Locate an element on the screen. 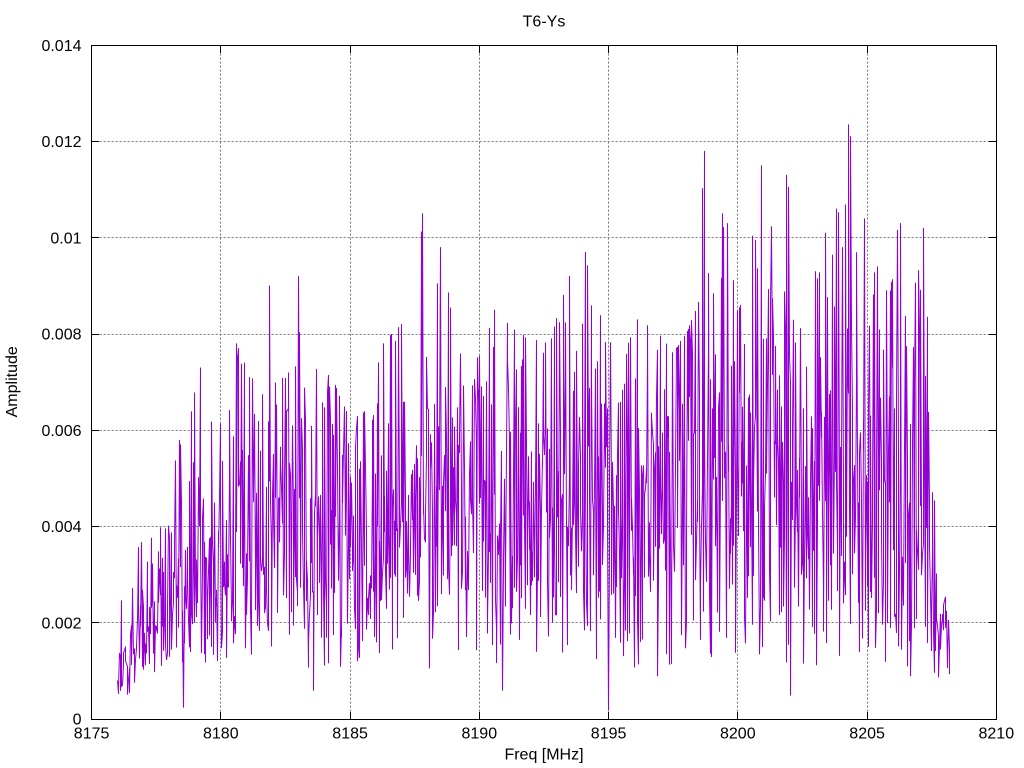 This screenshot has width=1024, height=768. svg-text: 0.004 is located at coordinates (61, 527).